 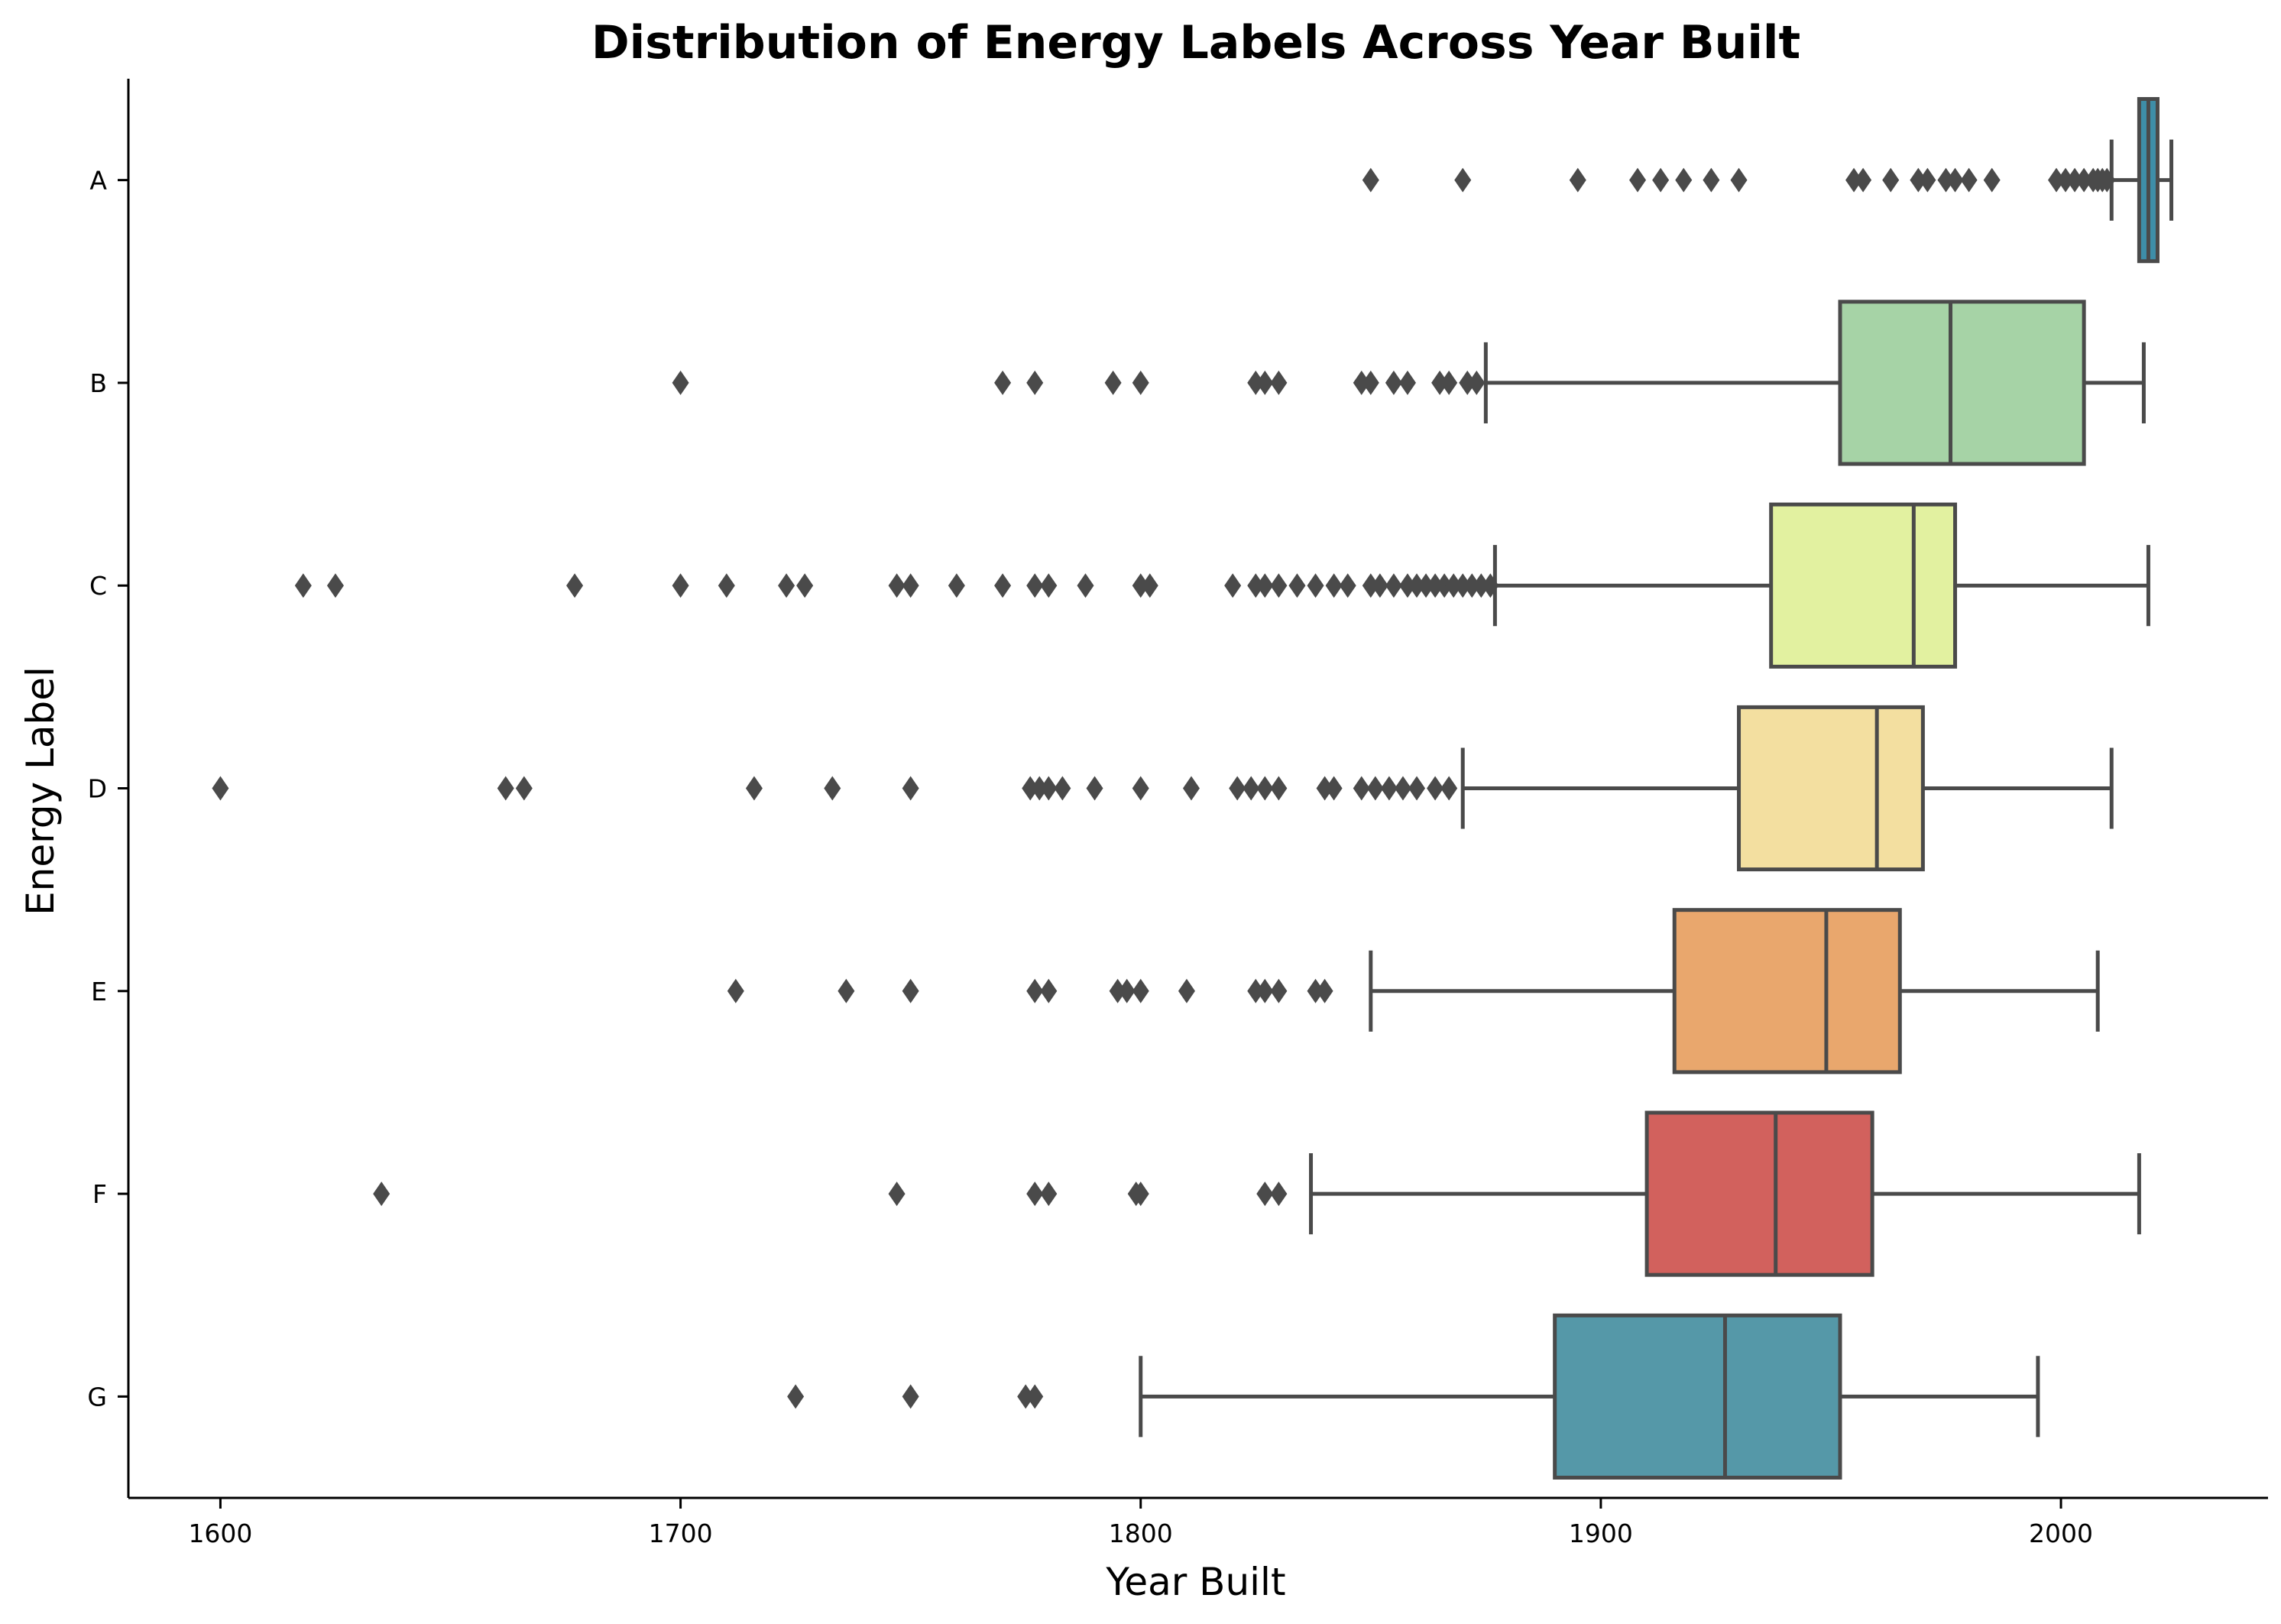 I want to click on box-group-a, so click(x=1768, y=180).